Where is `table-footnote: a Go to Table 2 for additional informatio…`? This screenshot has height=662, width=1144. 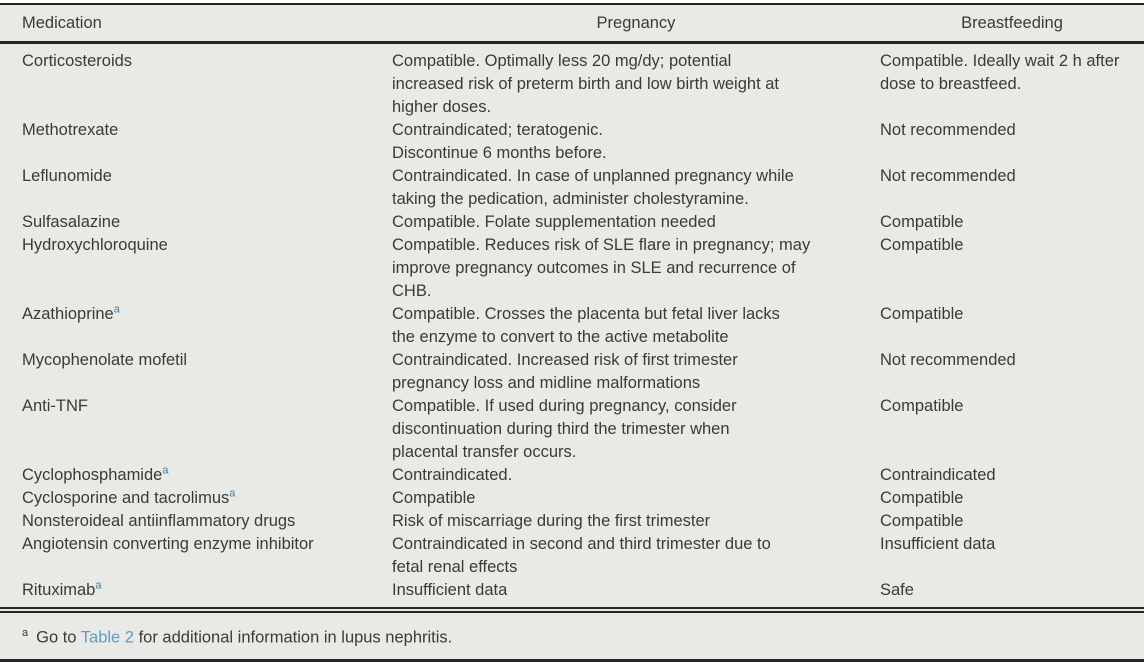
table-footnote: a Go to Table 2 for additional informatio… is located at coordinates (572, 633).